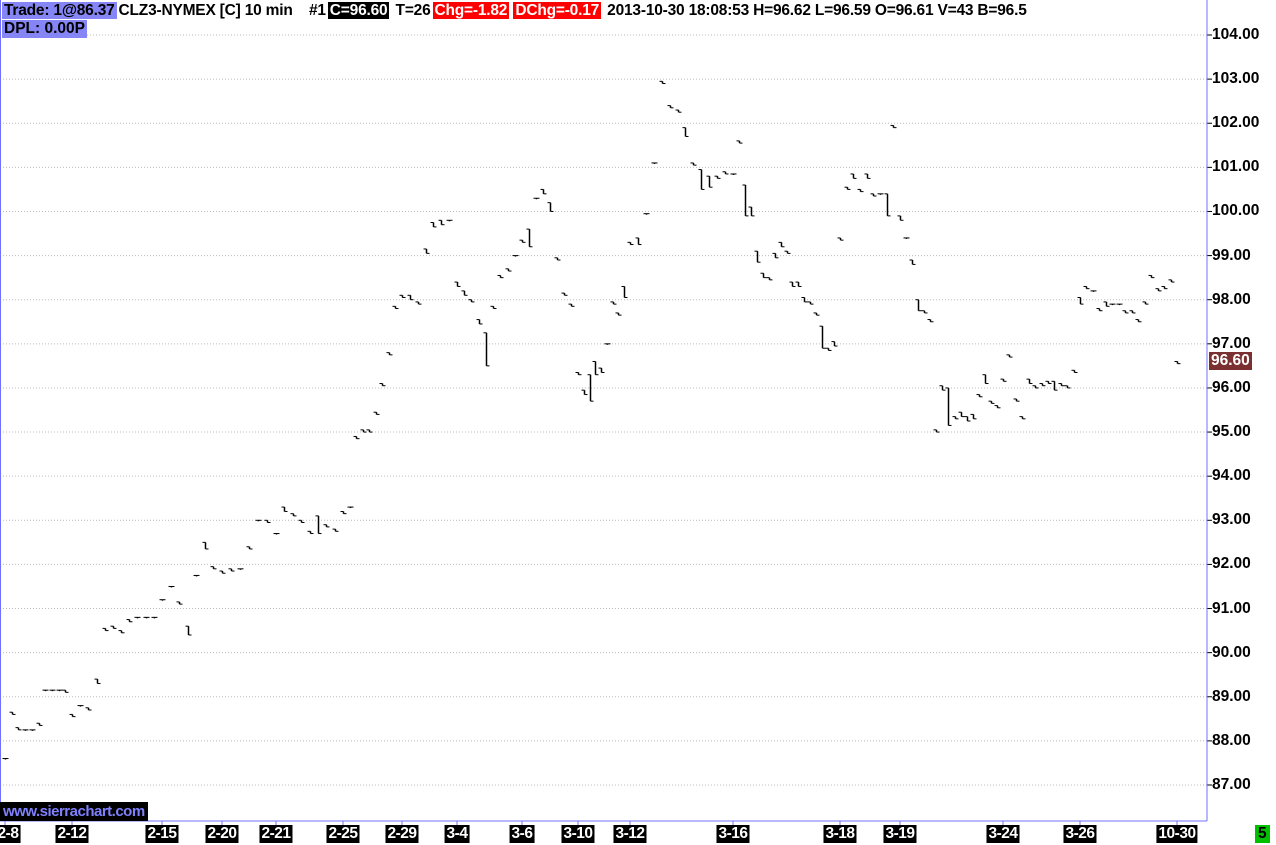 This screenshot has width=1276, height=845. What do you see at coordinates (733, 834) in the screenshot?
I see `x-tick-label: 3-16` at bounding box center [733, 834].